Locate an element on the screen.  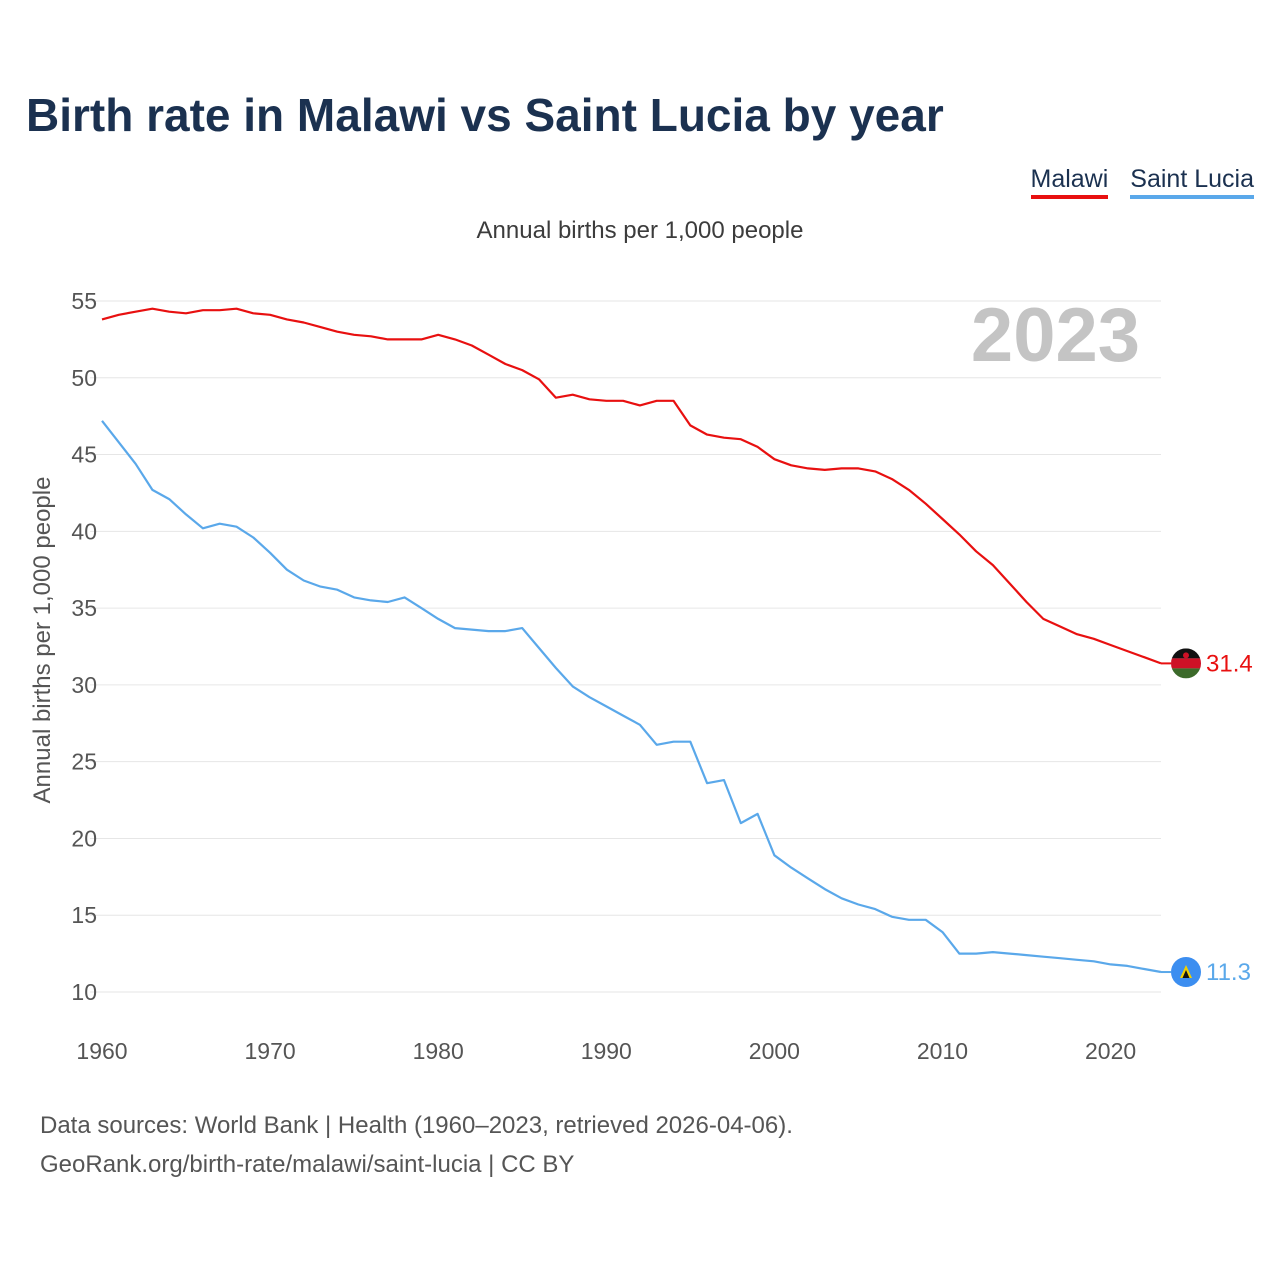
end-value-label: 31.4 is located at coordinates (1229, 663).